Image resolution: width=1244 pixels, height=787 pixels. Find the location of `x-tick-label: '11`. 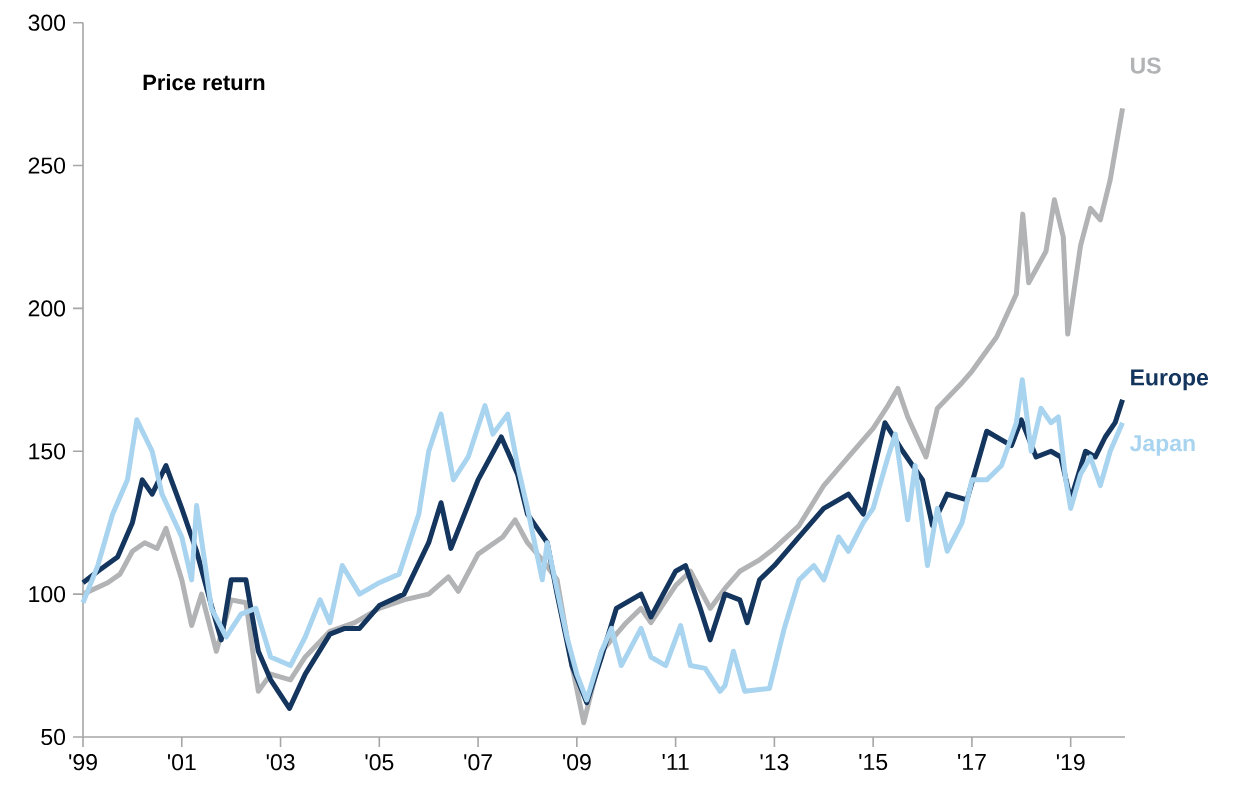

x-tick-label: '11 is located at coordinates (675, 762).